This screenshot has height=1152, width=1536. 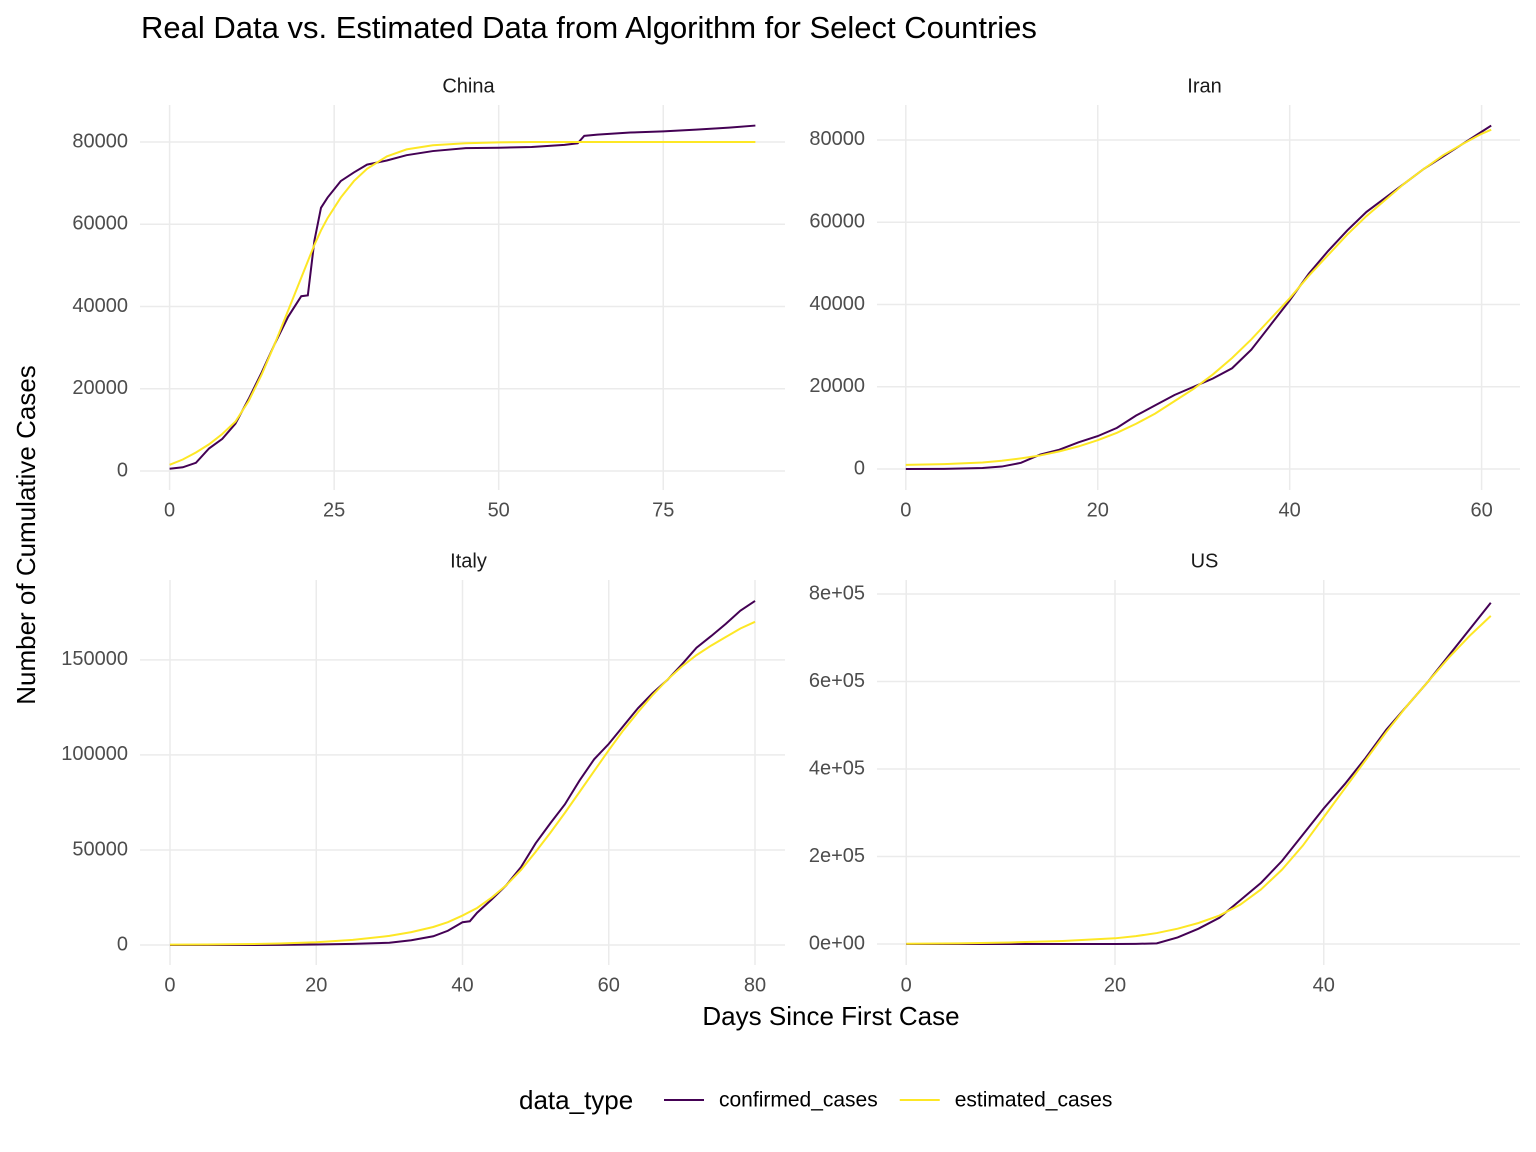 I want to click on legend-label: confirmed_cases, so click(x=798, y=1100).